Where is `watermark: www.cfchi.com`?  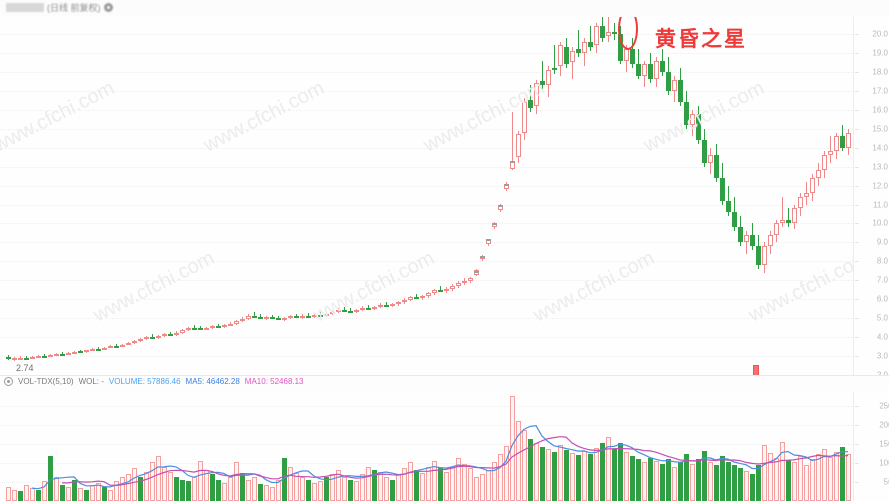
watermark: www.cfchi.com is located at coordinates (59, 116).